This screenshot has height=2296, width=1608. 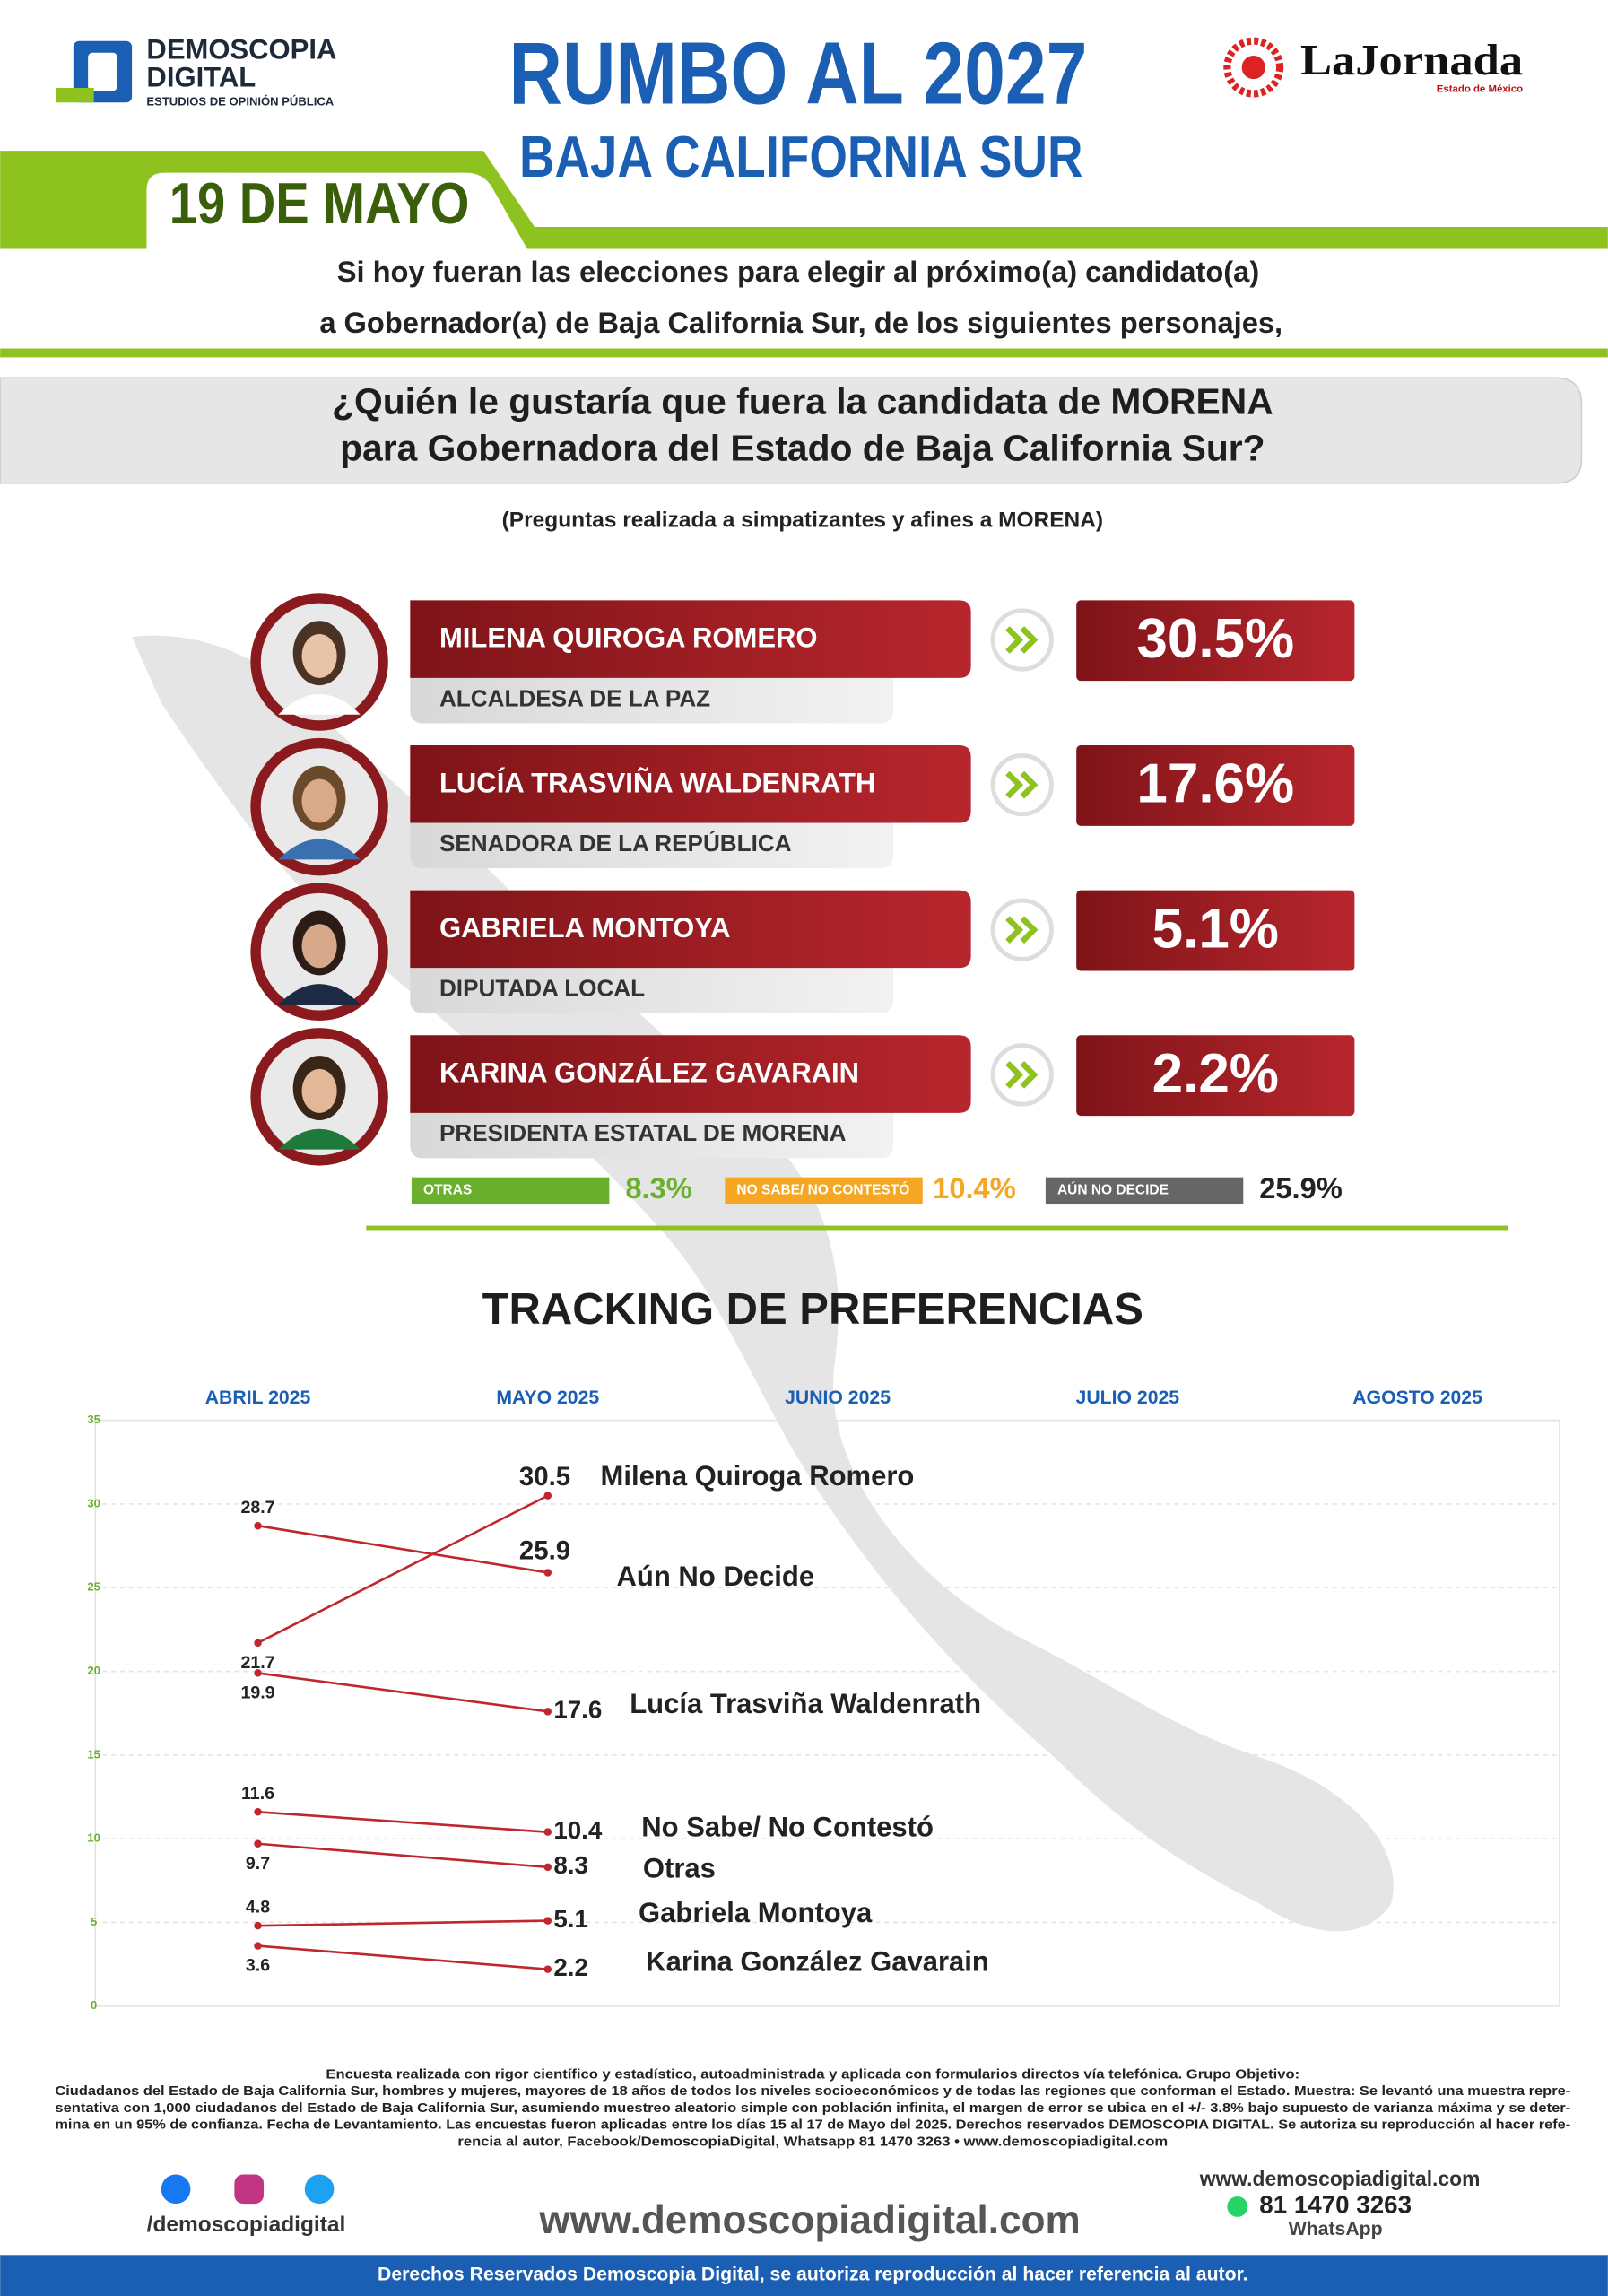 I want to click on value-label: 10.4, so click(x=578, y=1830).